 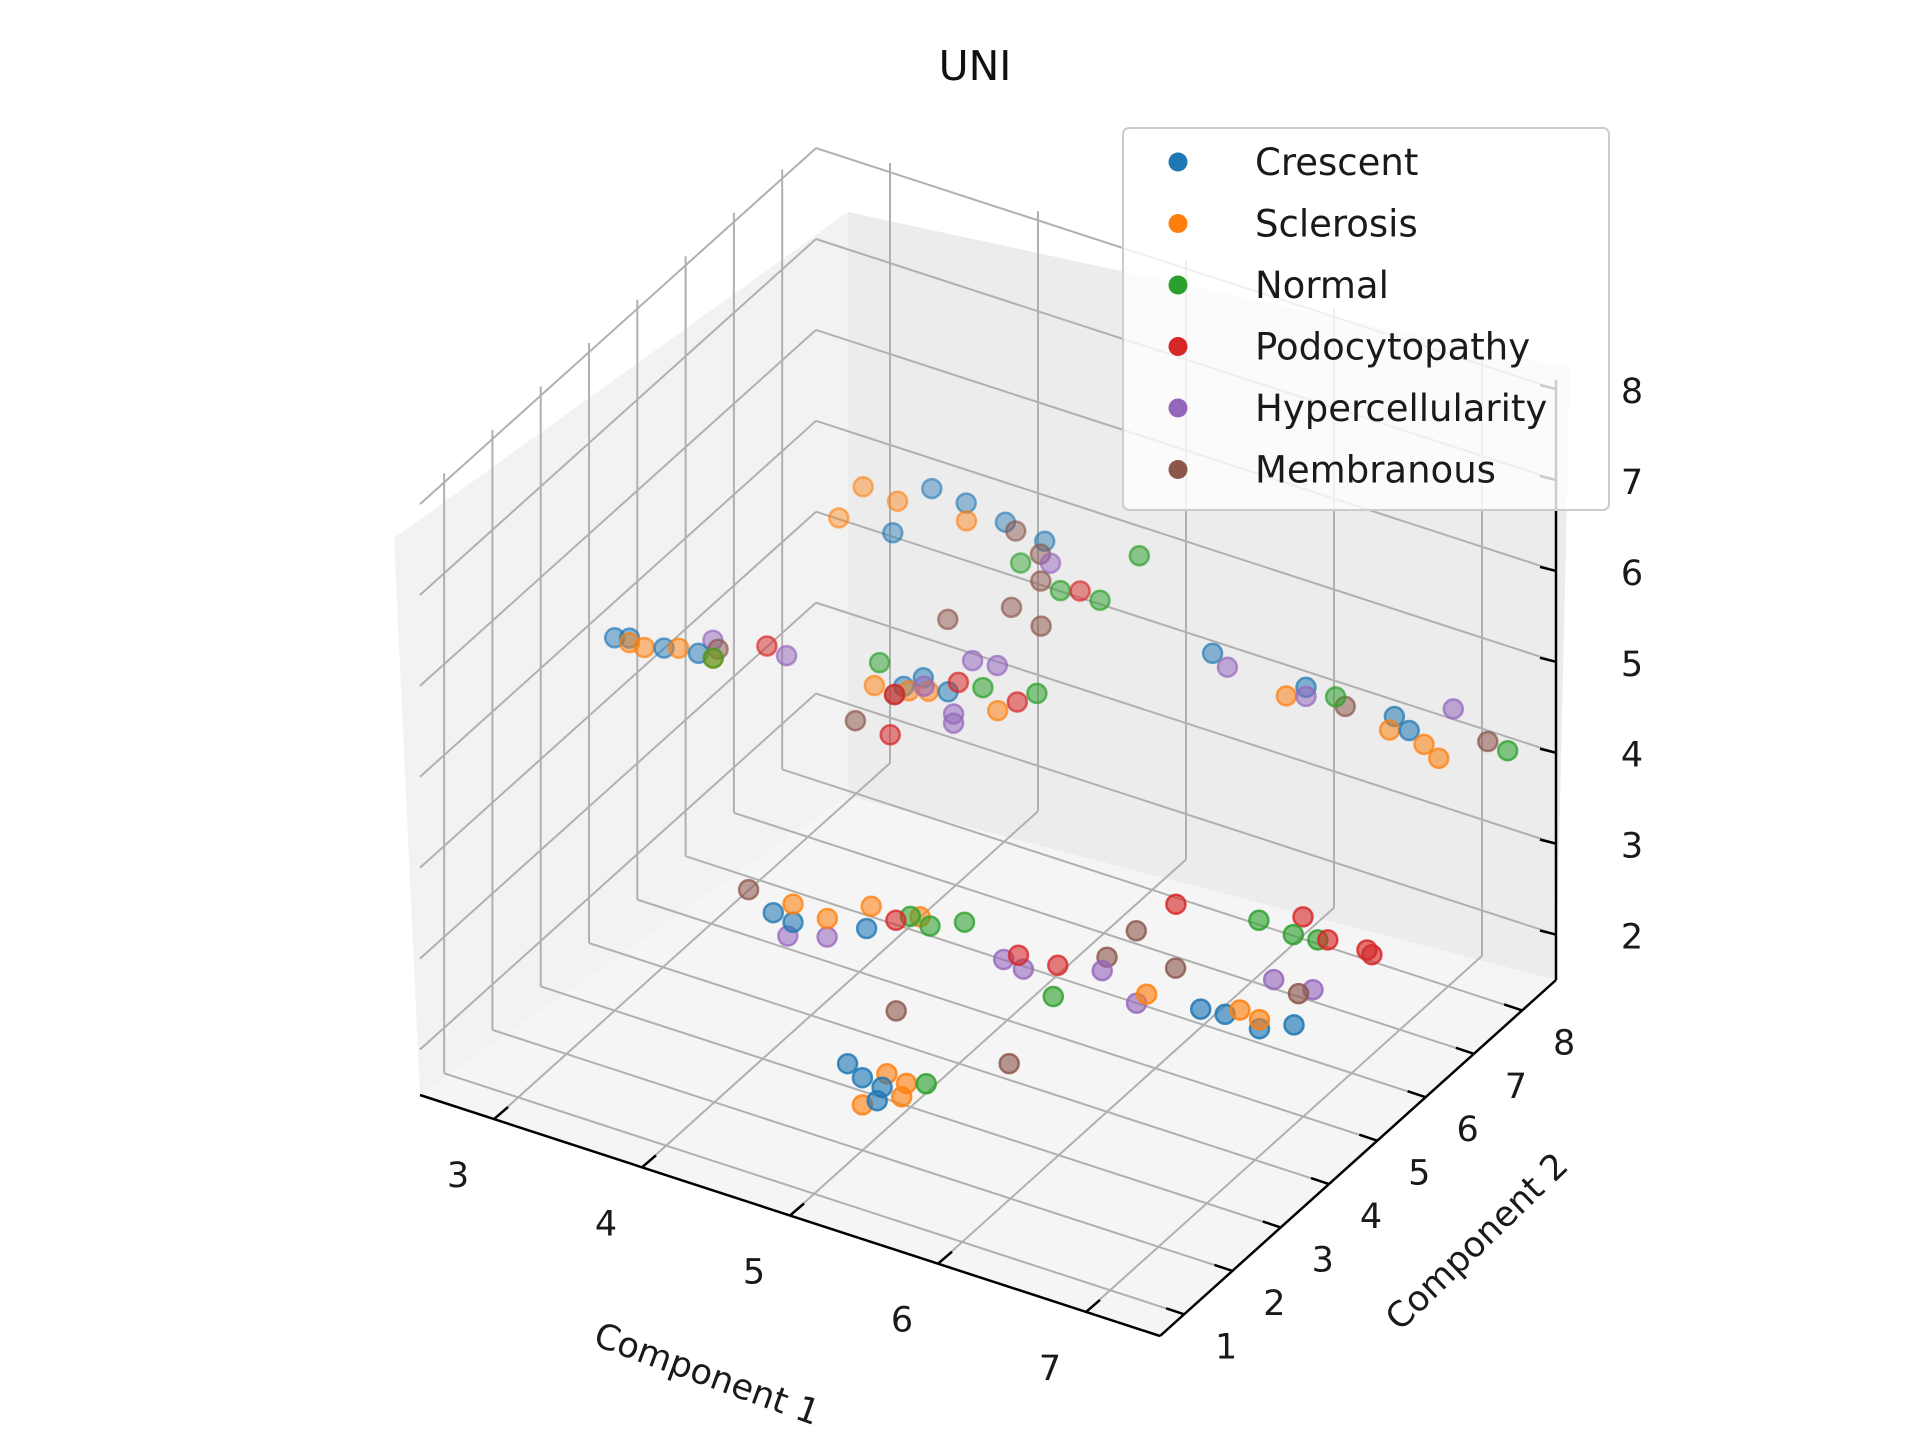 What do you see at coordinates (707, 1374) in the screenshot?
I see `x-axis-label: Component 1` at bounding box center [707, 1374].